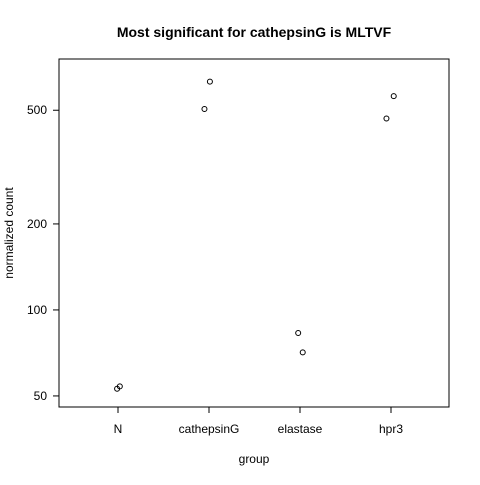 This screenshot has width=480, height=485. What do you see at coordinates (118, 429) in the screenshot?
I see `x-tick-label-n: N` at bounding box center [118, 429].